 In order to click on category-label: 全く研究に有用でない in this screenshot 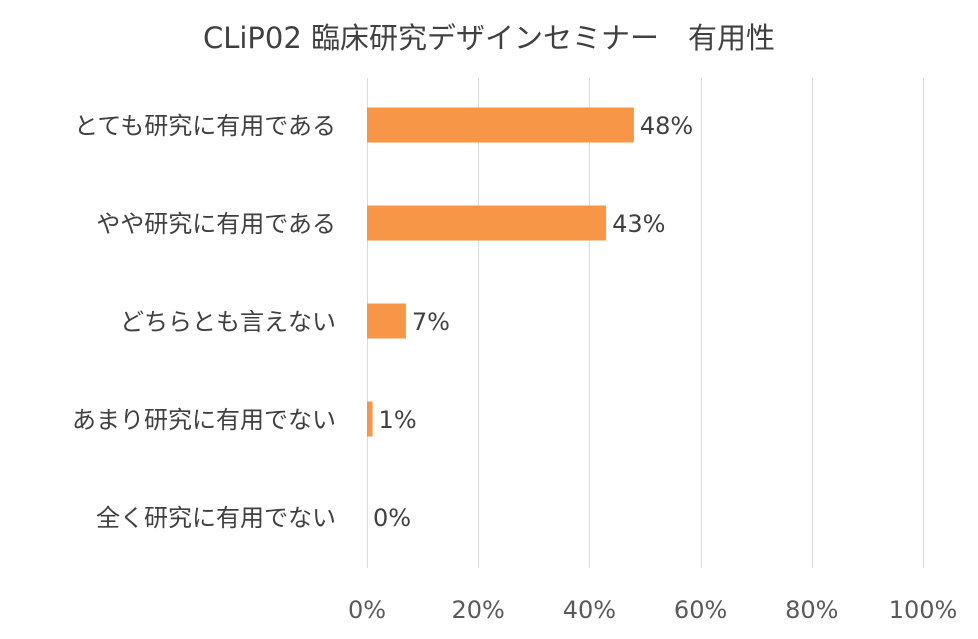, I will do `click(216, 518)`.